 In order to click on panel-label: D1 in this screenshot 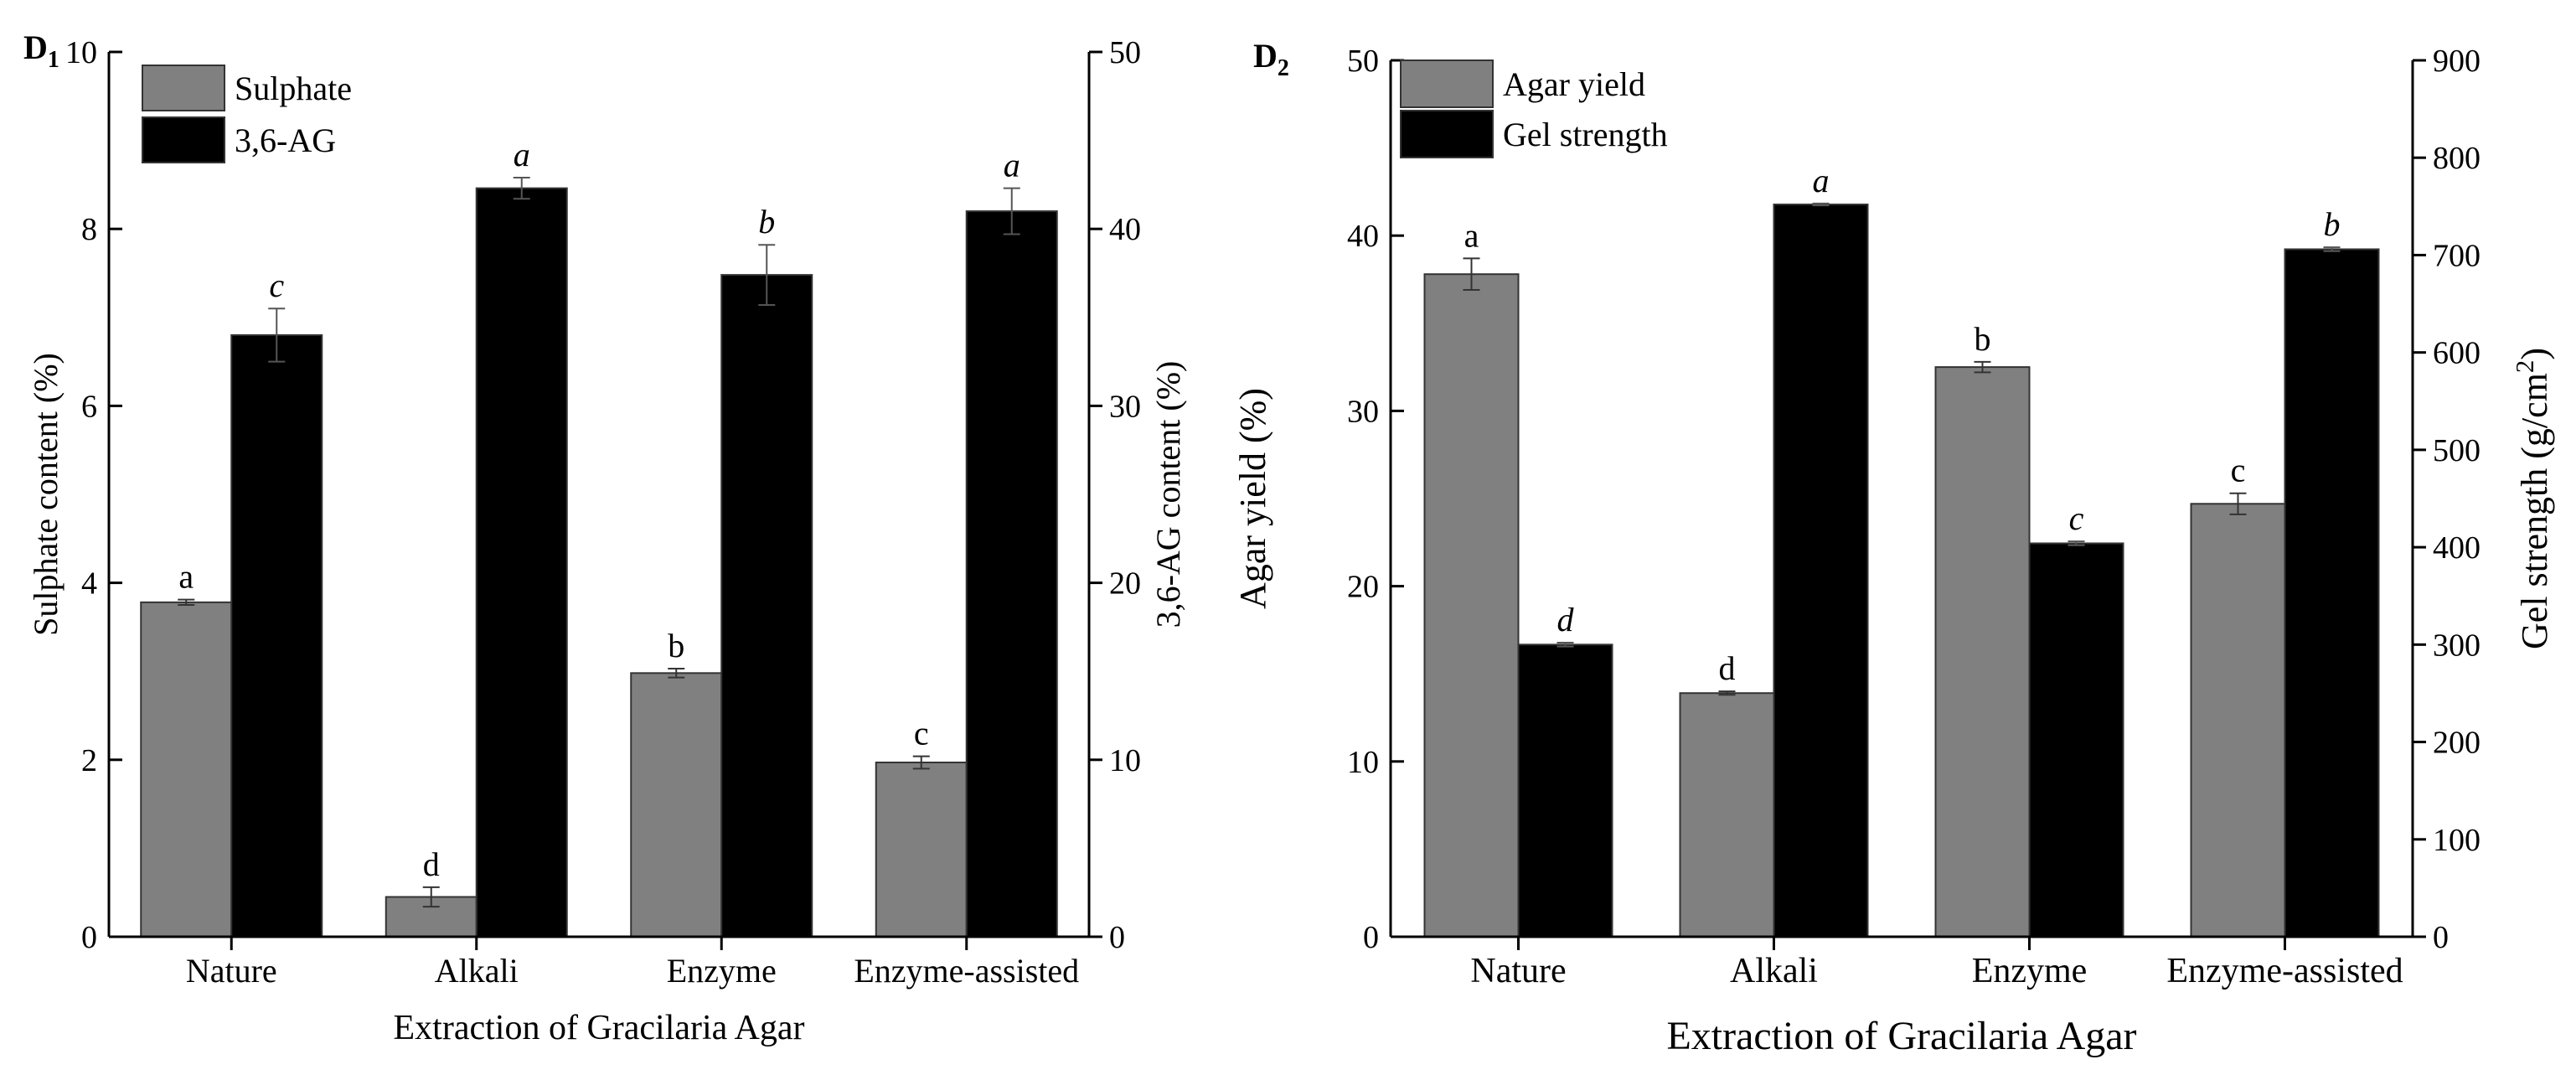, I will do `click(41, 50)`.